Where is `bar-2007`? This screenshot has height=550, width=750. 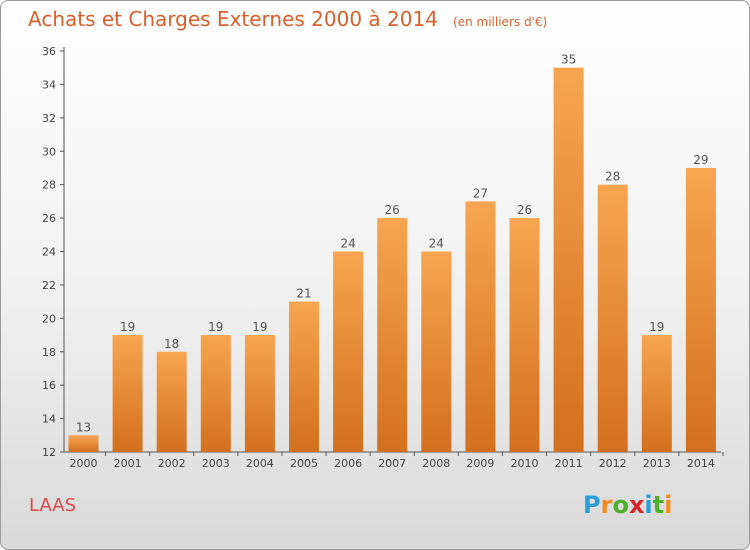 bar-2007 is located at coordinates (392, 335).